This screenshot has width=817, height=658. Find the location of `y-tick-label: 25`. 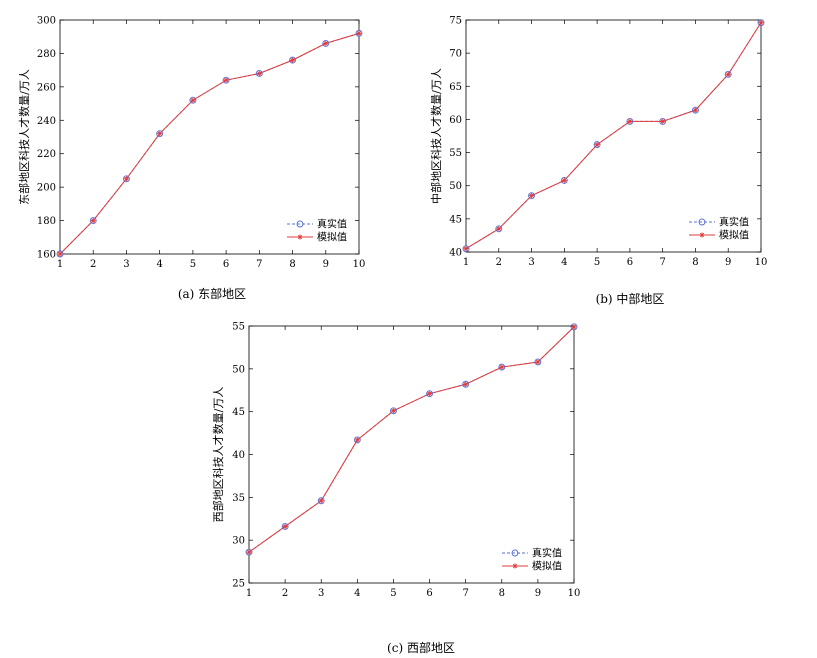

y-tick-label: 25 is located at coordinates (238, 584).